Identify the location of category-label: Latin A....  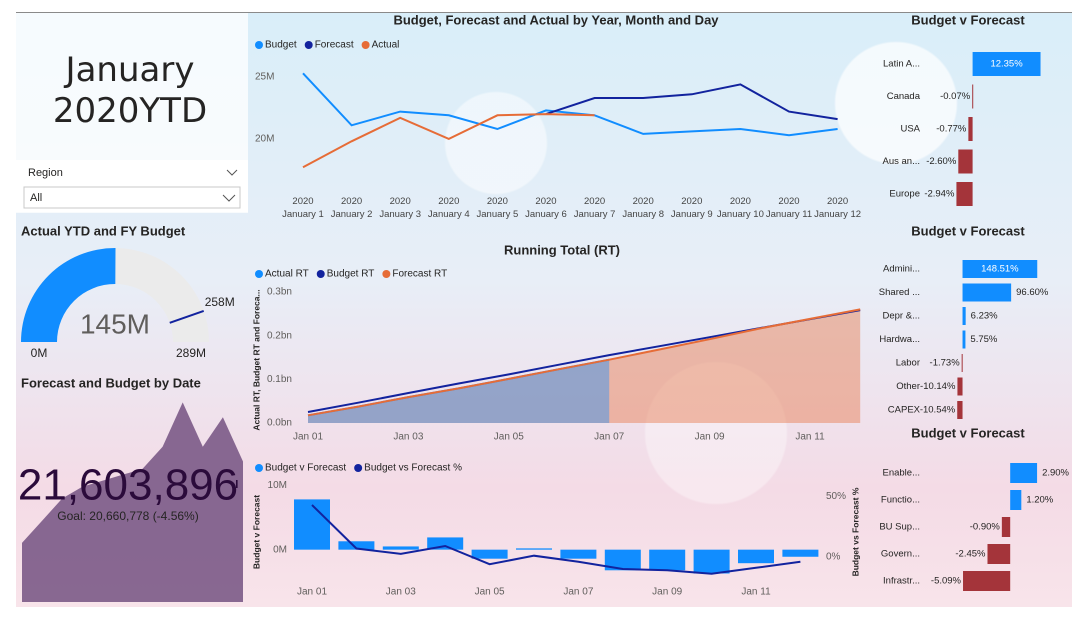
(901, 64).